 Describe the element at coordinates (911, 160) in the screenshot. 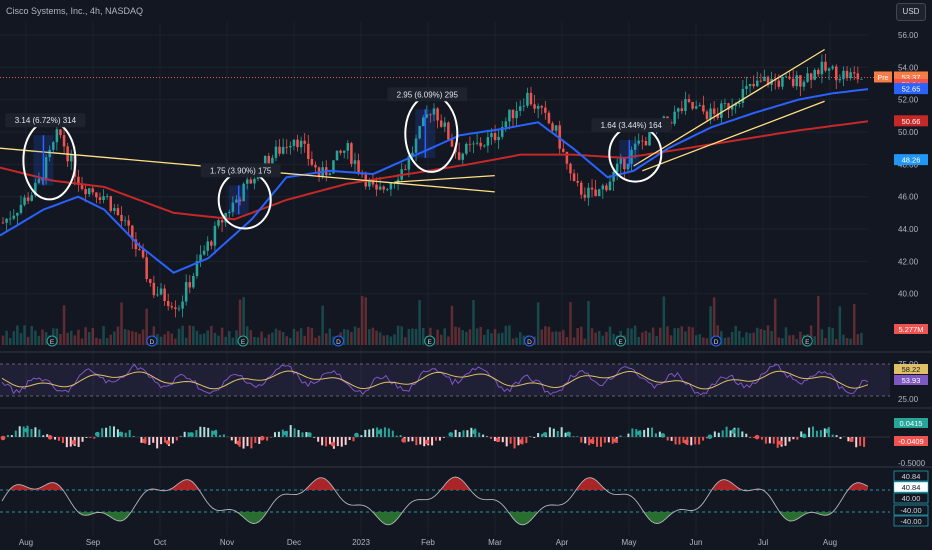

I see `price-label-box` at that location.